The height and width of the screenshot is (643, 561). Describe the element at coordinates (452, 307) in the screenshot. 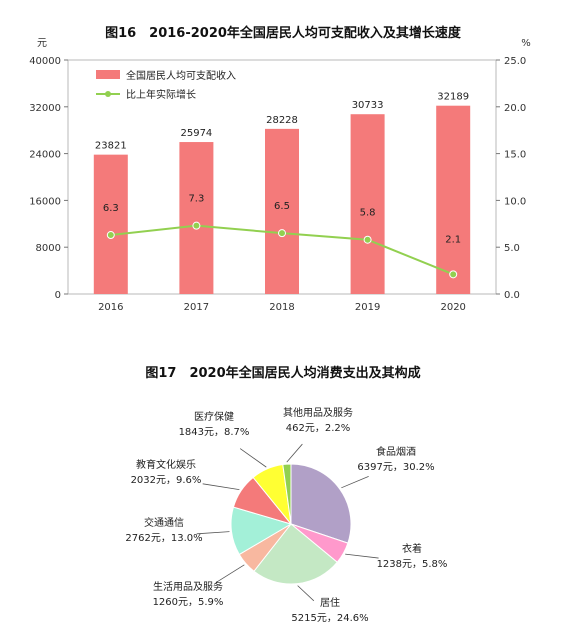

I see `x-axis-tick-label: 2020` at that location.